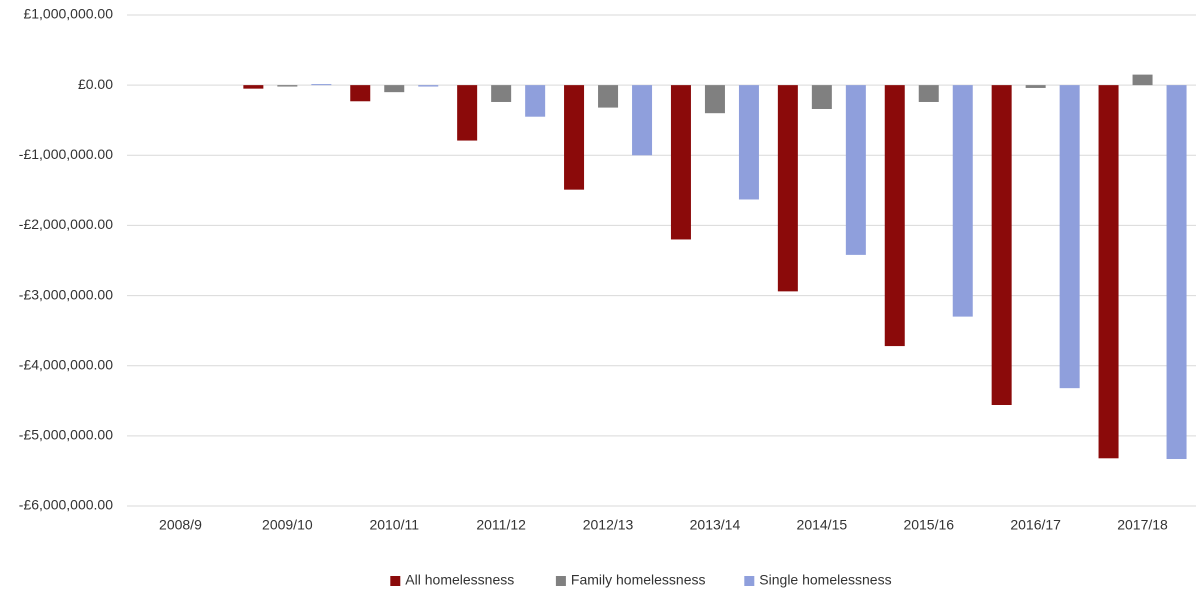 Image resolution: width=1196 pixels, height=595 pixels. I want to click on y-tick-label: -£1,000,000.00, so click(66, 154).